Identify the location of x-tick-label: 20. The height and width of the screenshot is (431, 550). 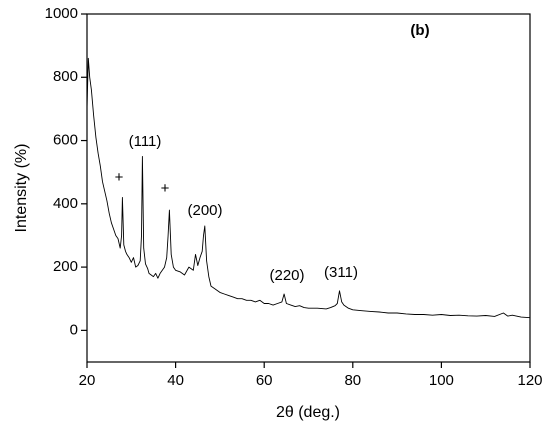
(87, 380).